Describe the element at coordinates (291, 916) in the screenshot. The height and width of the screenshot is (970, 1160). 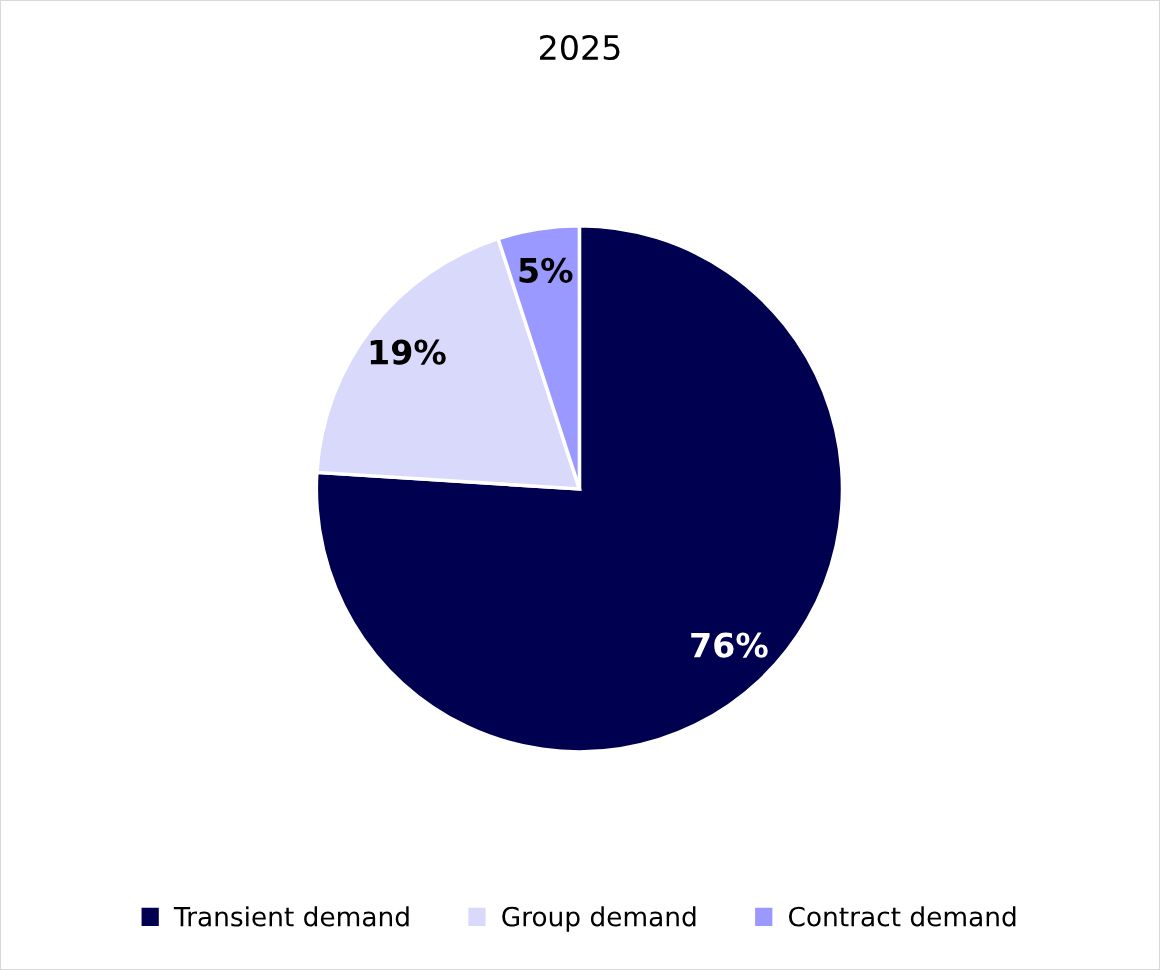
I see `legend-label: Transient demand` at that location.